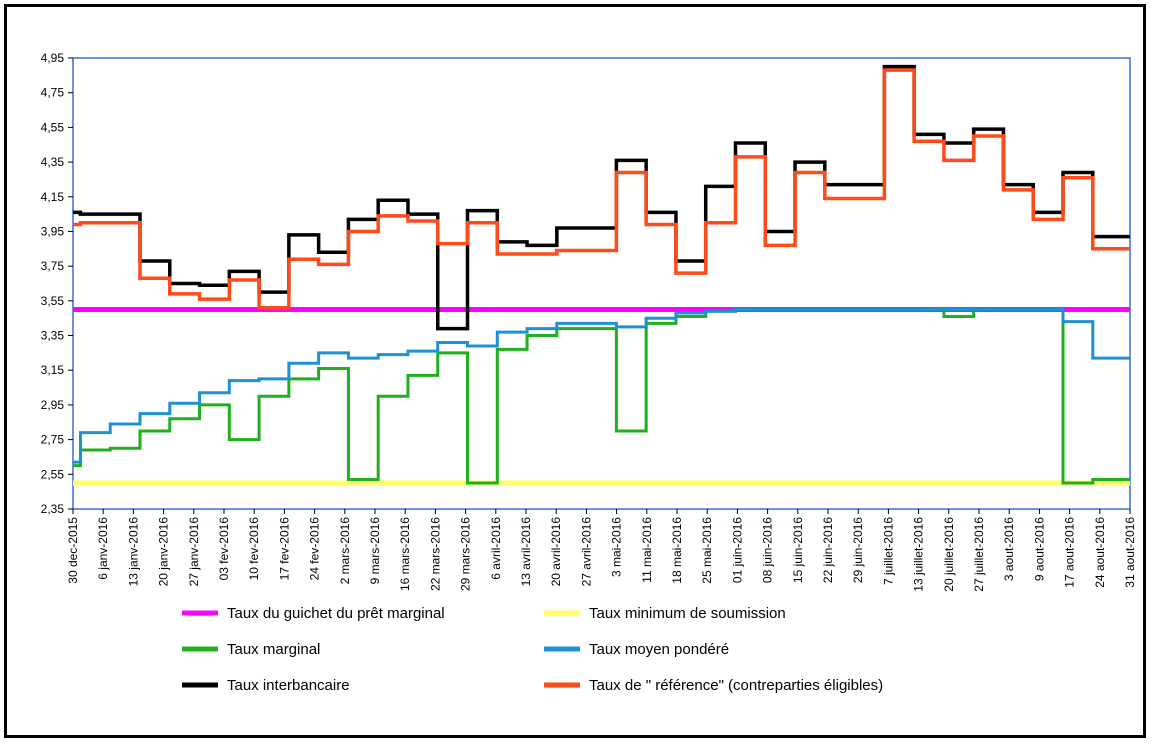  What do you see at coordinates (53, 474) in the screenshot?
I see `y-tick-label: 2,55` at bounding box center [53, 474].